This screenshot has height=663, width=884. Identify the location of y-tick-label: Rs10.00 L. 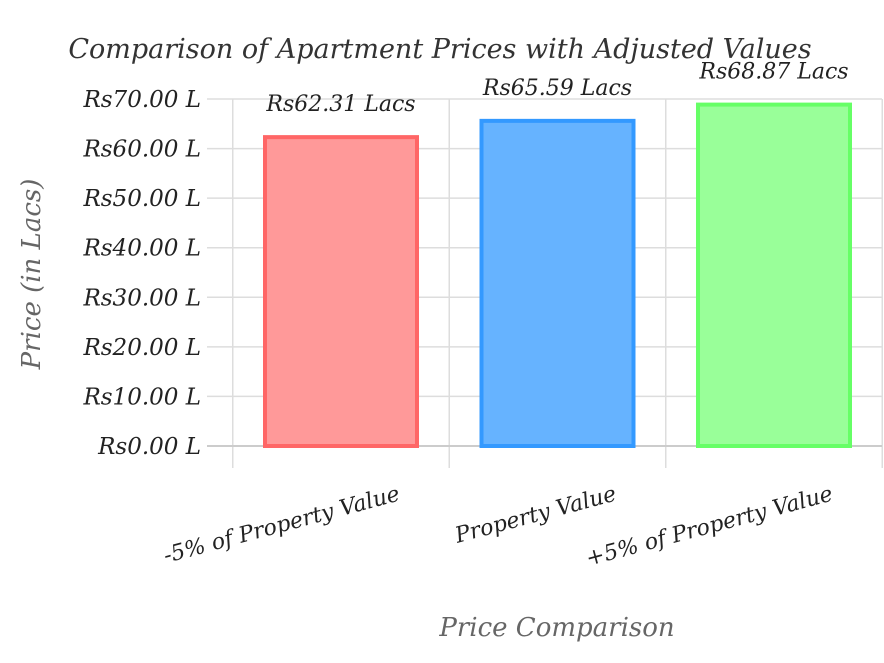
(141, 397).